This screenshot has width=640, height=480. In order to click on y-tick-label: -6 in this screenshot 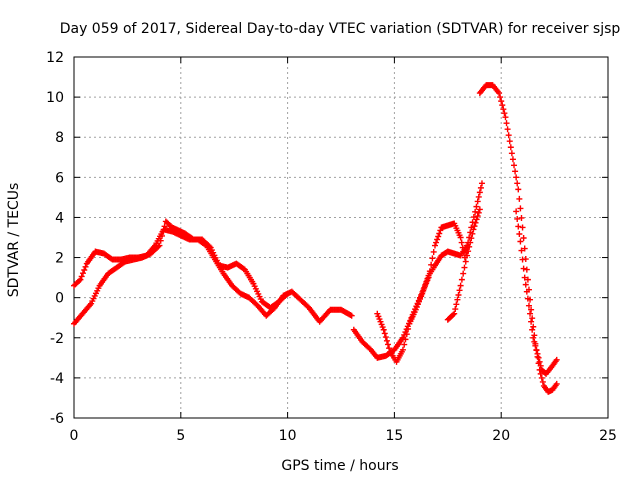, I will do `click(57, 419)`.